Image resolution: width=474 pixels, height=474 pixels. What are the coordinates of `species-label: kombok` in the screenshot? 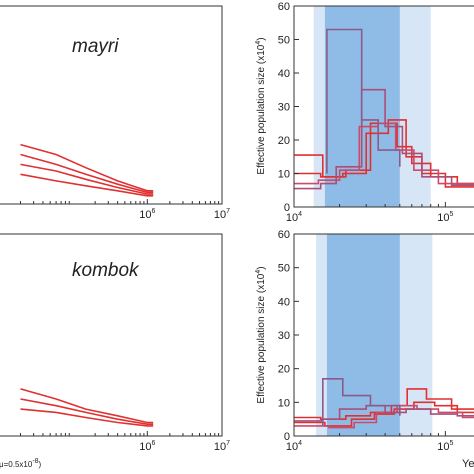 It's located at (106, 270).